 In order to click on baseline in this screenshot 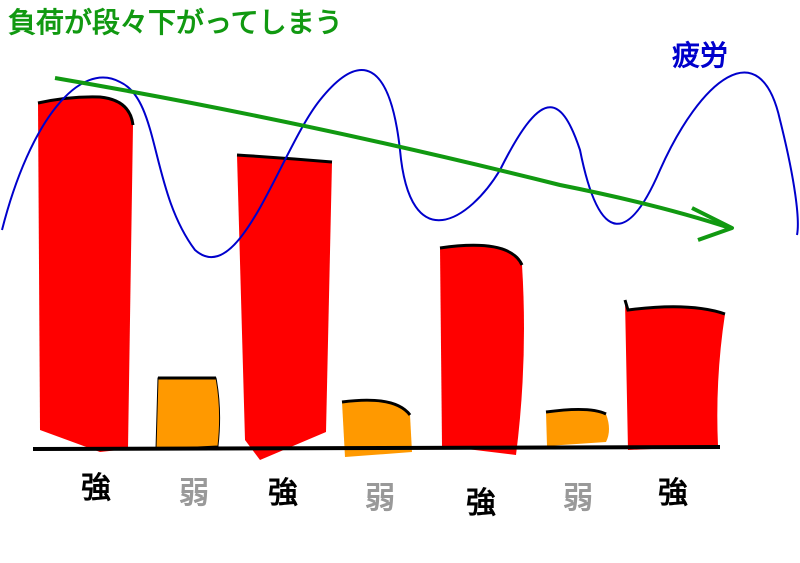, I will do `click(376, 448)`.